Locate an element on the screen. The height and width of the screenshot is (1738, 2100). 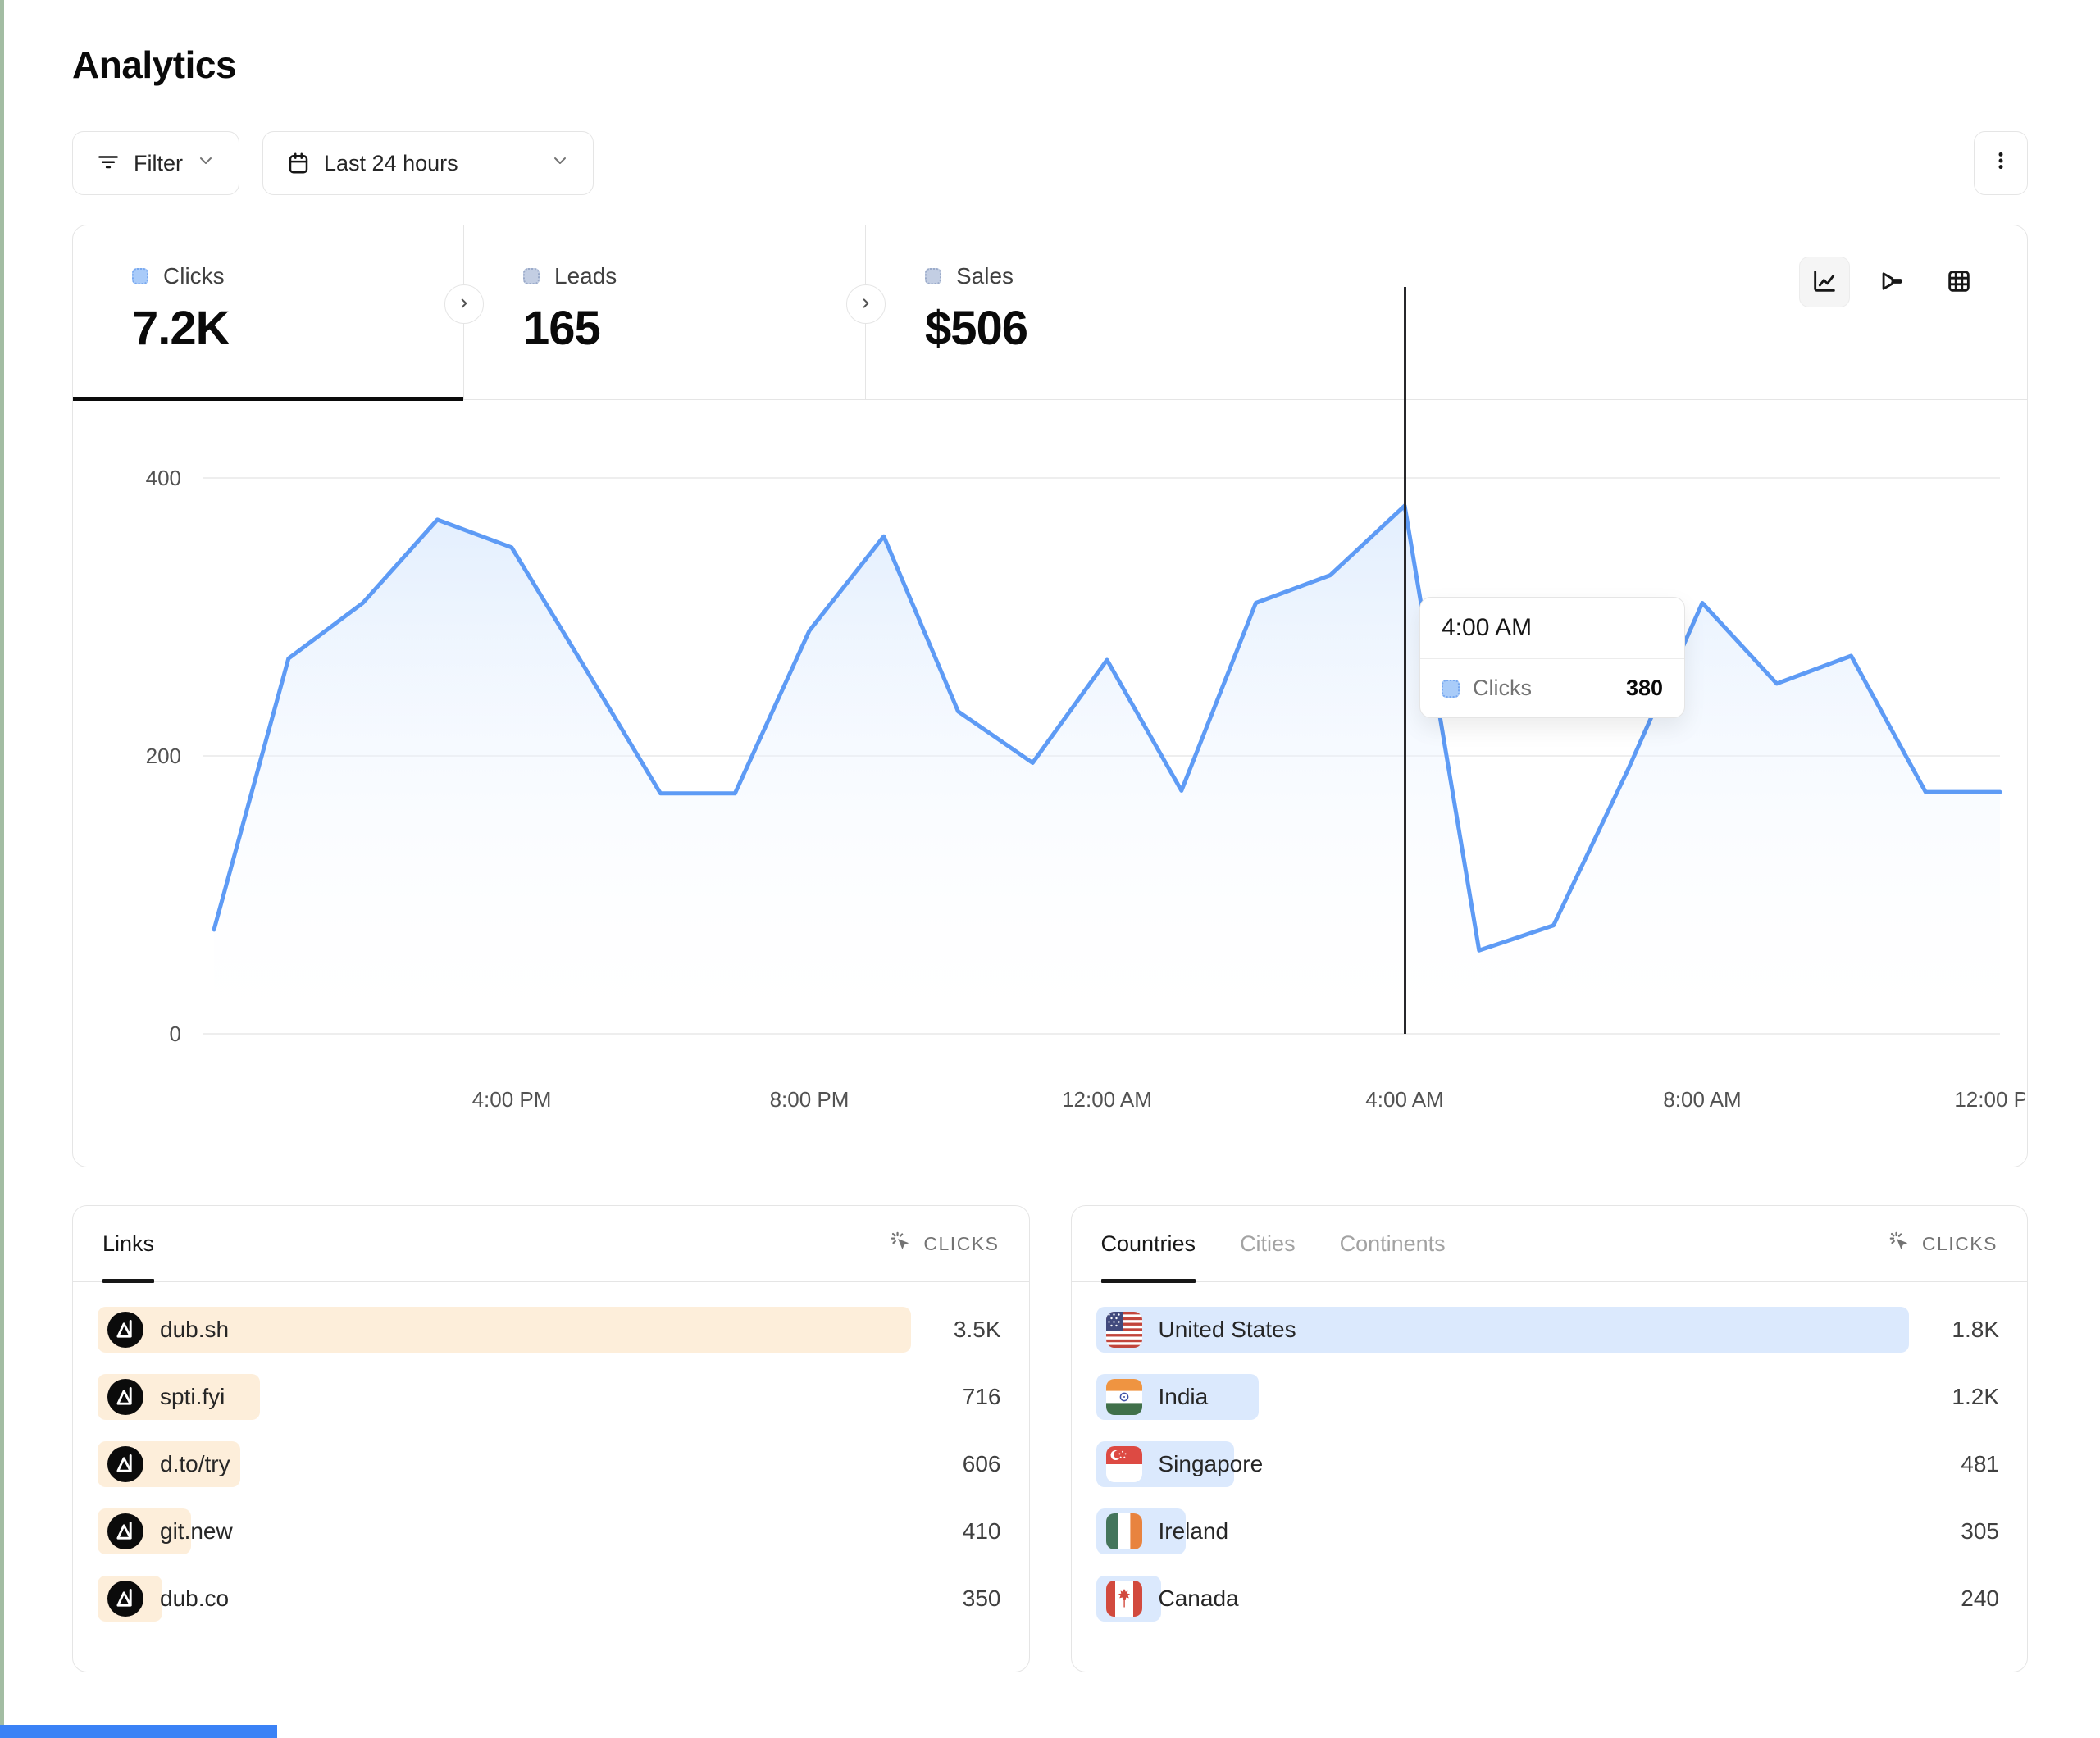
line-chart-icon is located at coordinates (1824, 282).